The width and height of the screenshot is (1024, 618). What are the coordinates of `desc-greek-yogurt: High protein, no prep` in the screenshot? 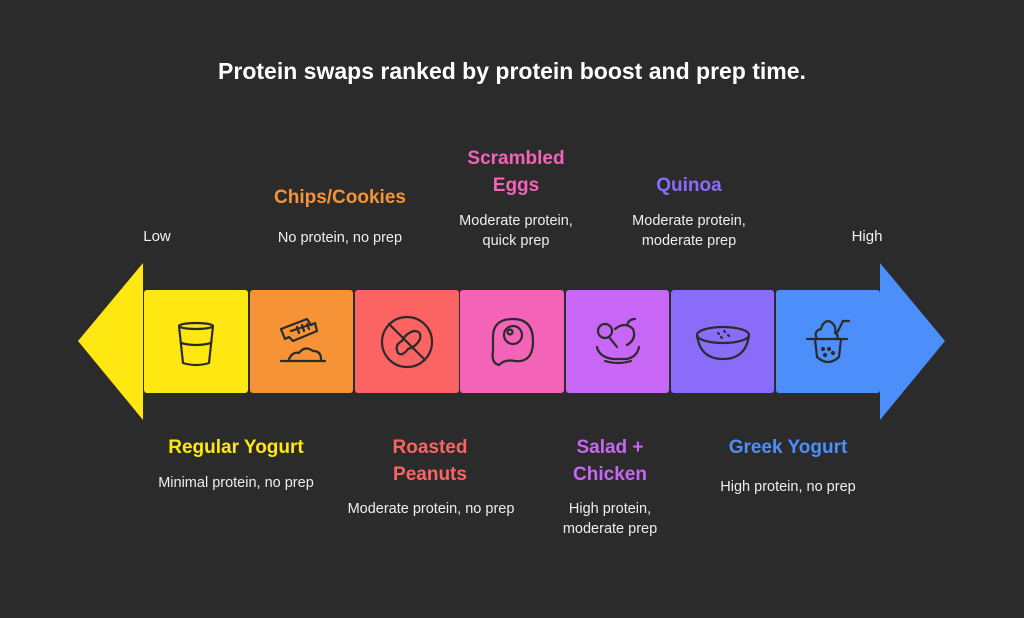 It's located at (788, 487).